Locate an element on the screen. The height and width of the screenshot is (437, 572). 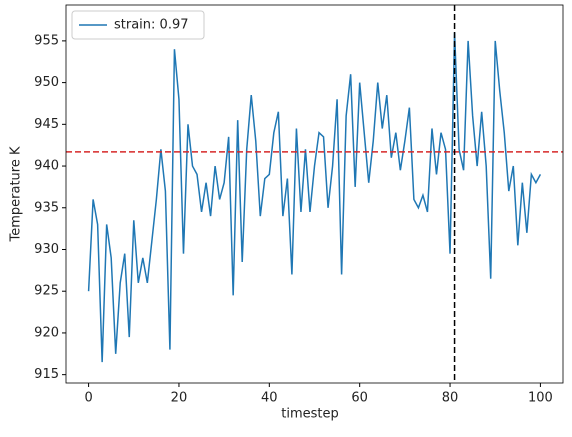
y-axis-label: Temperature K is located at coordinates (16, 194).